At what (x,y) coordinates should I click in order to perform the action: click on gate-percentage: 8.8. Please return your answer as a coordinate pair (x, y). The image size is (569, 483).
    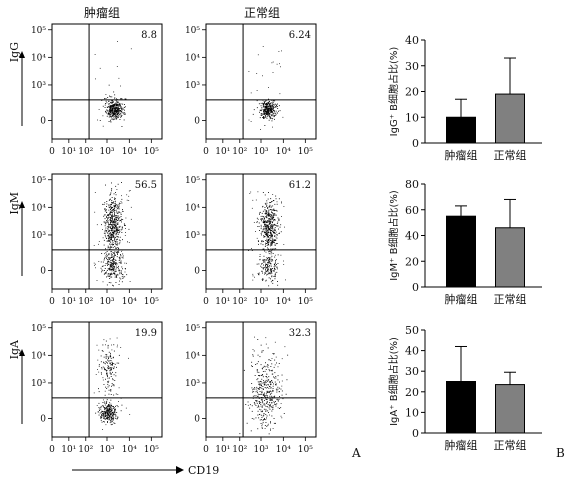
    Looking at the image, I should click on (149, 35).